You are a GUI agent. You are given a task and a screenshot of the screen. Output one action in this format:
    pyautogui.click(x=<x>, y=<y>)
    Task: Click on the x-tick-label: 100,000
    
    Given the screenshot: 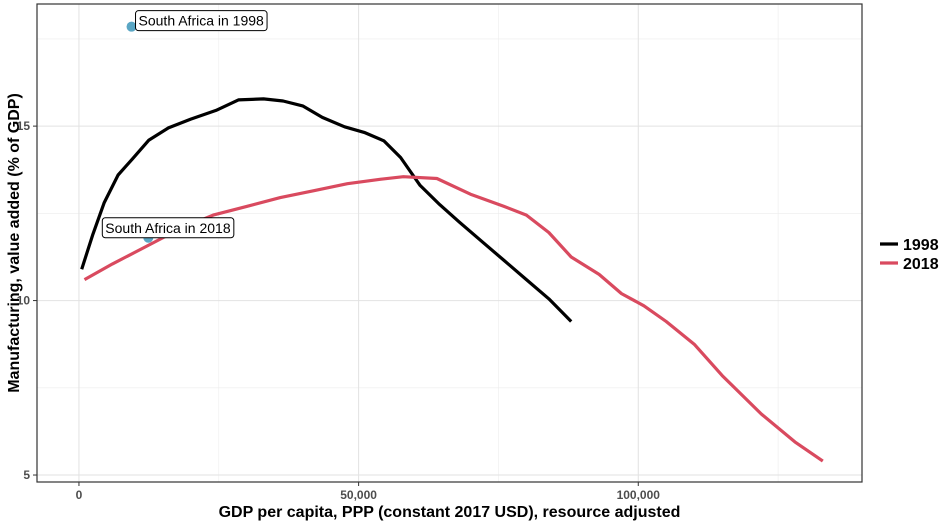 What is the action you would take?
    pyautogui.click(x=639, y=495)
    